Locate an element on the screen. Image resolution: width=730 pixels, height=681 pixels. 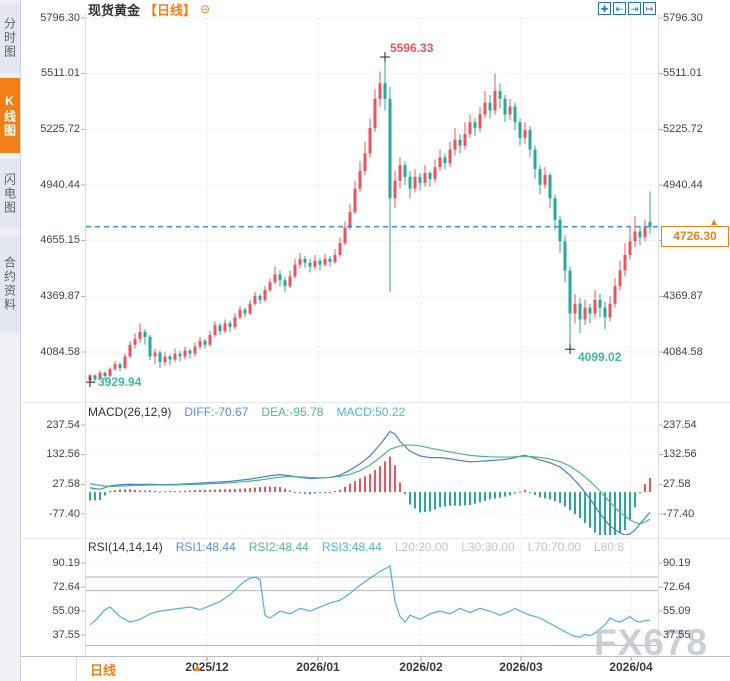
period-tag: 【日线】 is located at coordinates (170, 10).